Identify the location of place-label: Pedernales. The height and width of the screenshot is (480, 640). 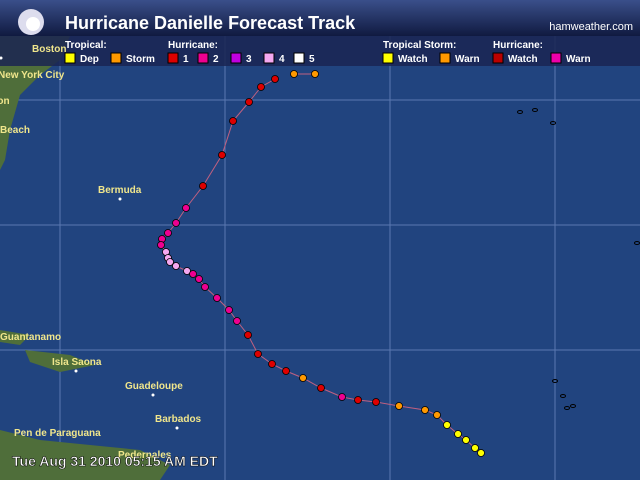
(145, 455).